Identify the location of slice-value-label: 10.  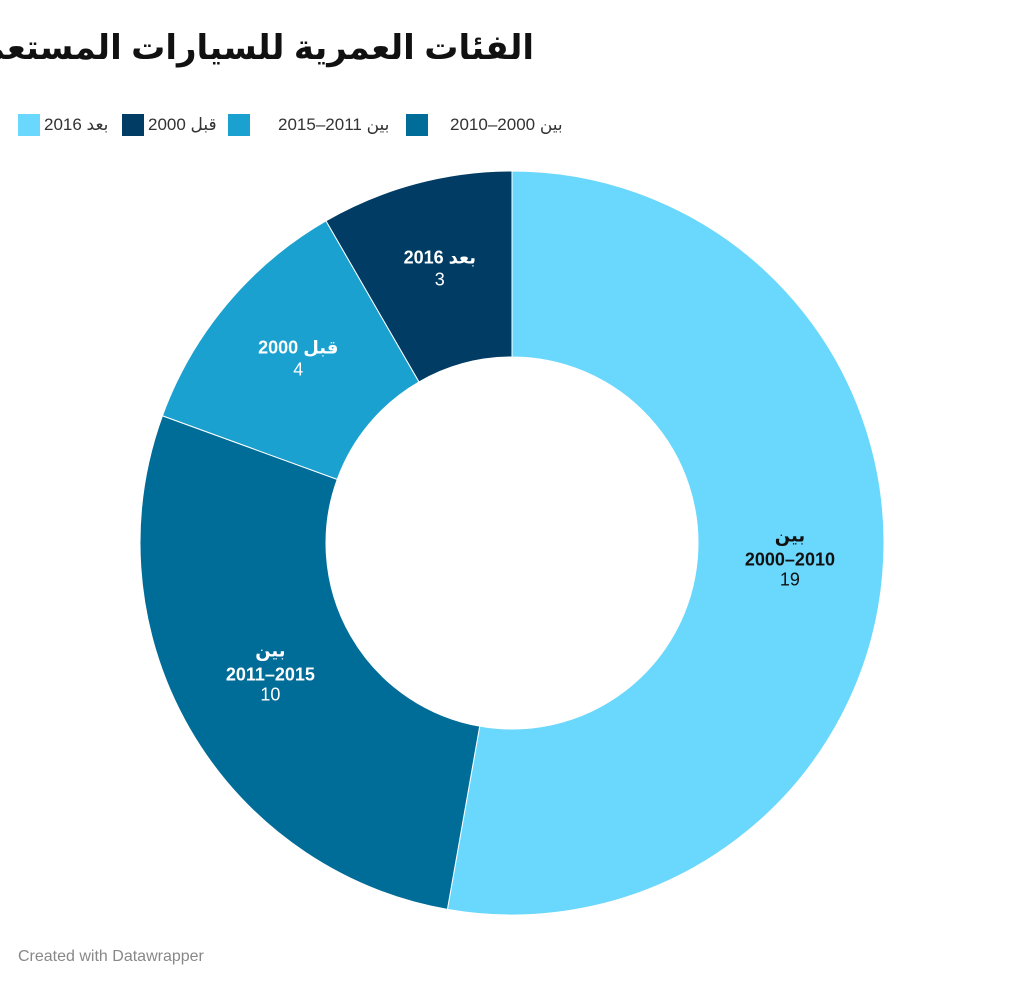
(270, 695).